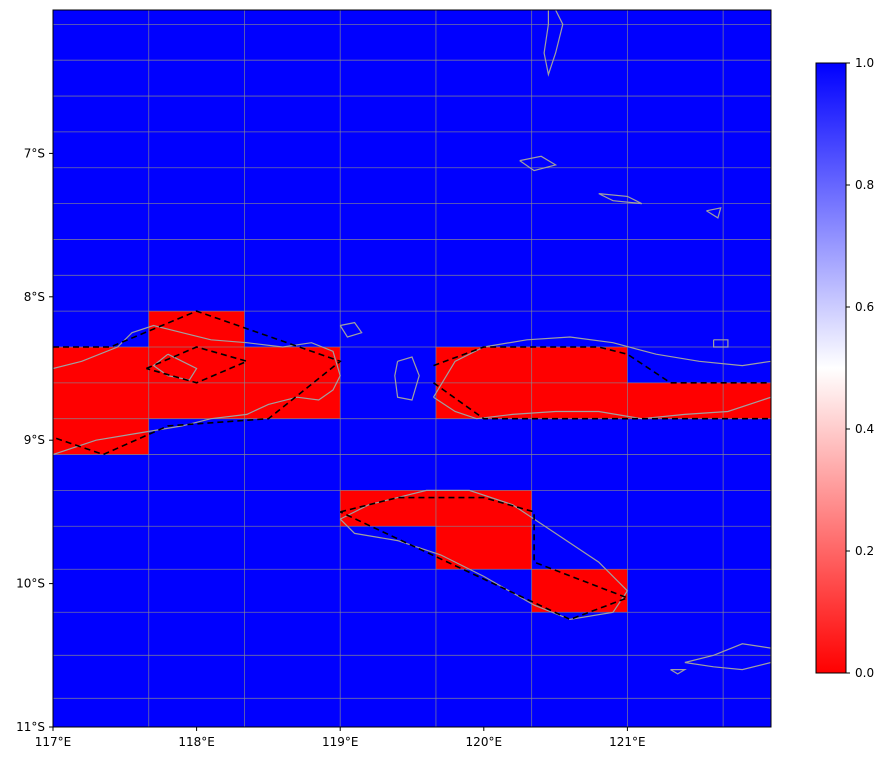 The image size is (887, 761). I want to click on colorbar-tick-label: 0.2, so click(864, 551).